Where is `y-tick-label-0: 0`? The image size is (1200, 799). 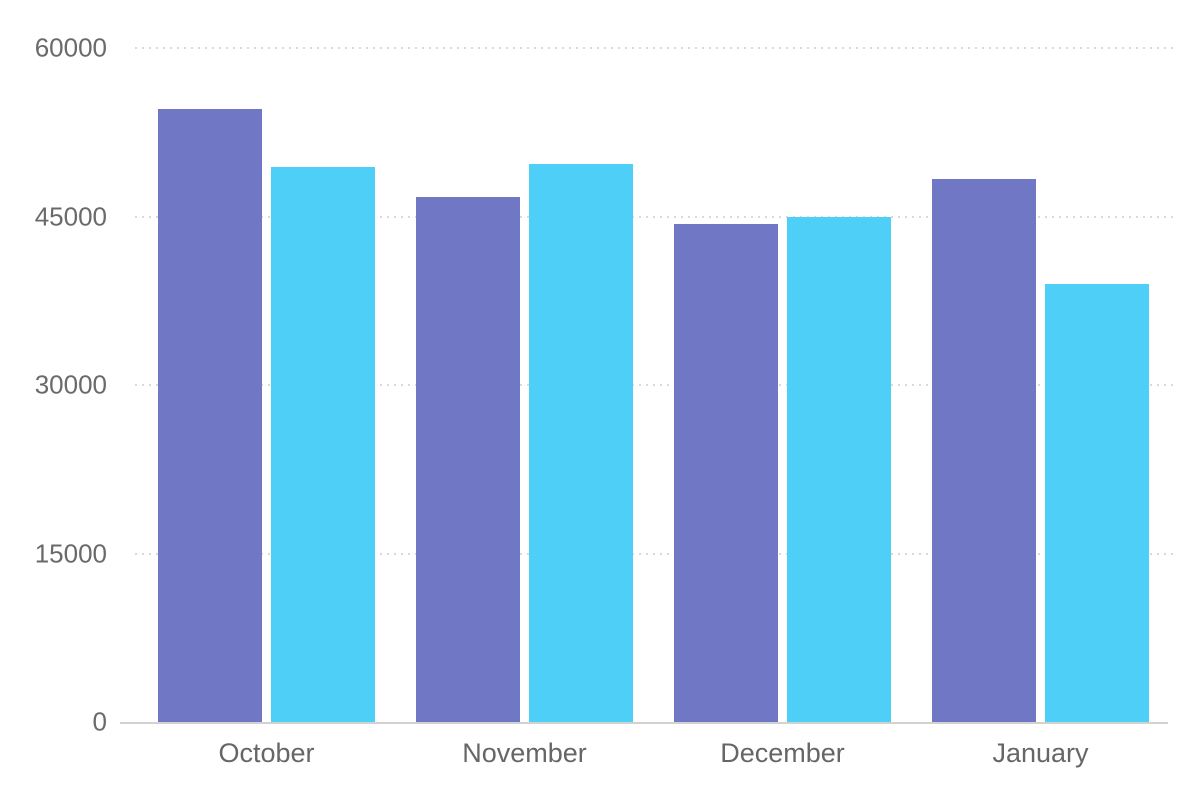
y-tick-label-0: 0 is located at coordinates (99, 721).